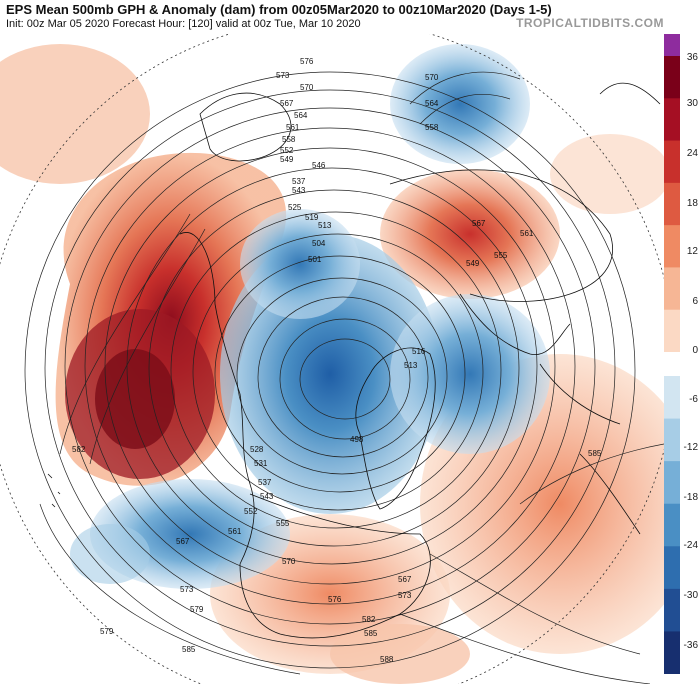 This screenshot has height=684, width=700. Describe the element at coordinates (695, 350) in the screenshot. I see `colorbar-tick: 0` at that location.